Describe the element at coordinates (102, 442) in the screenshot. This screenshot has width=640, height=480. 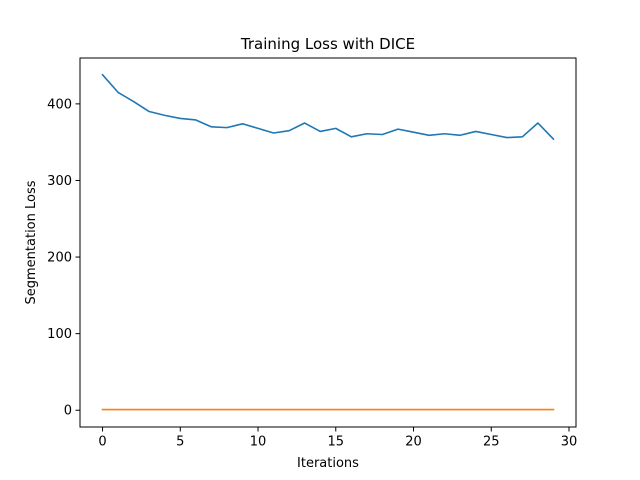
I see `x-tick-label: 0` at that location.